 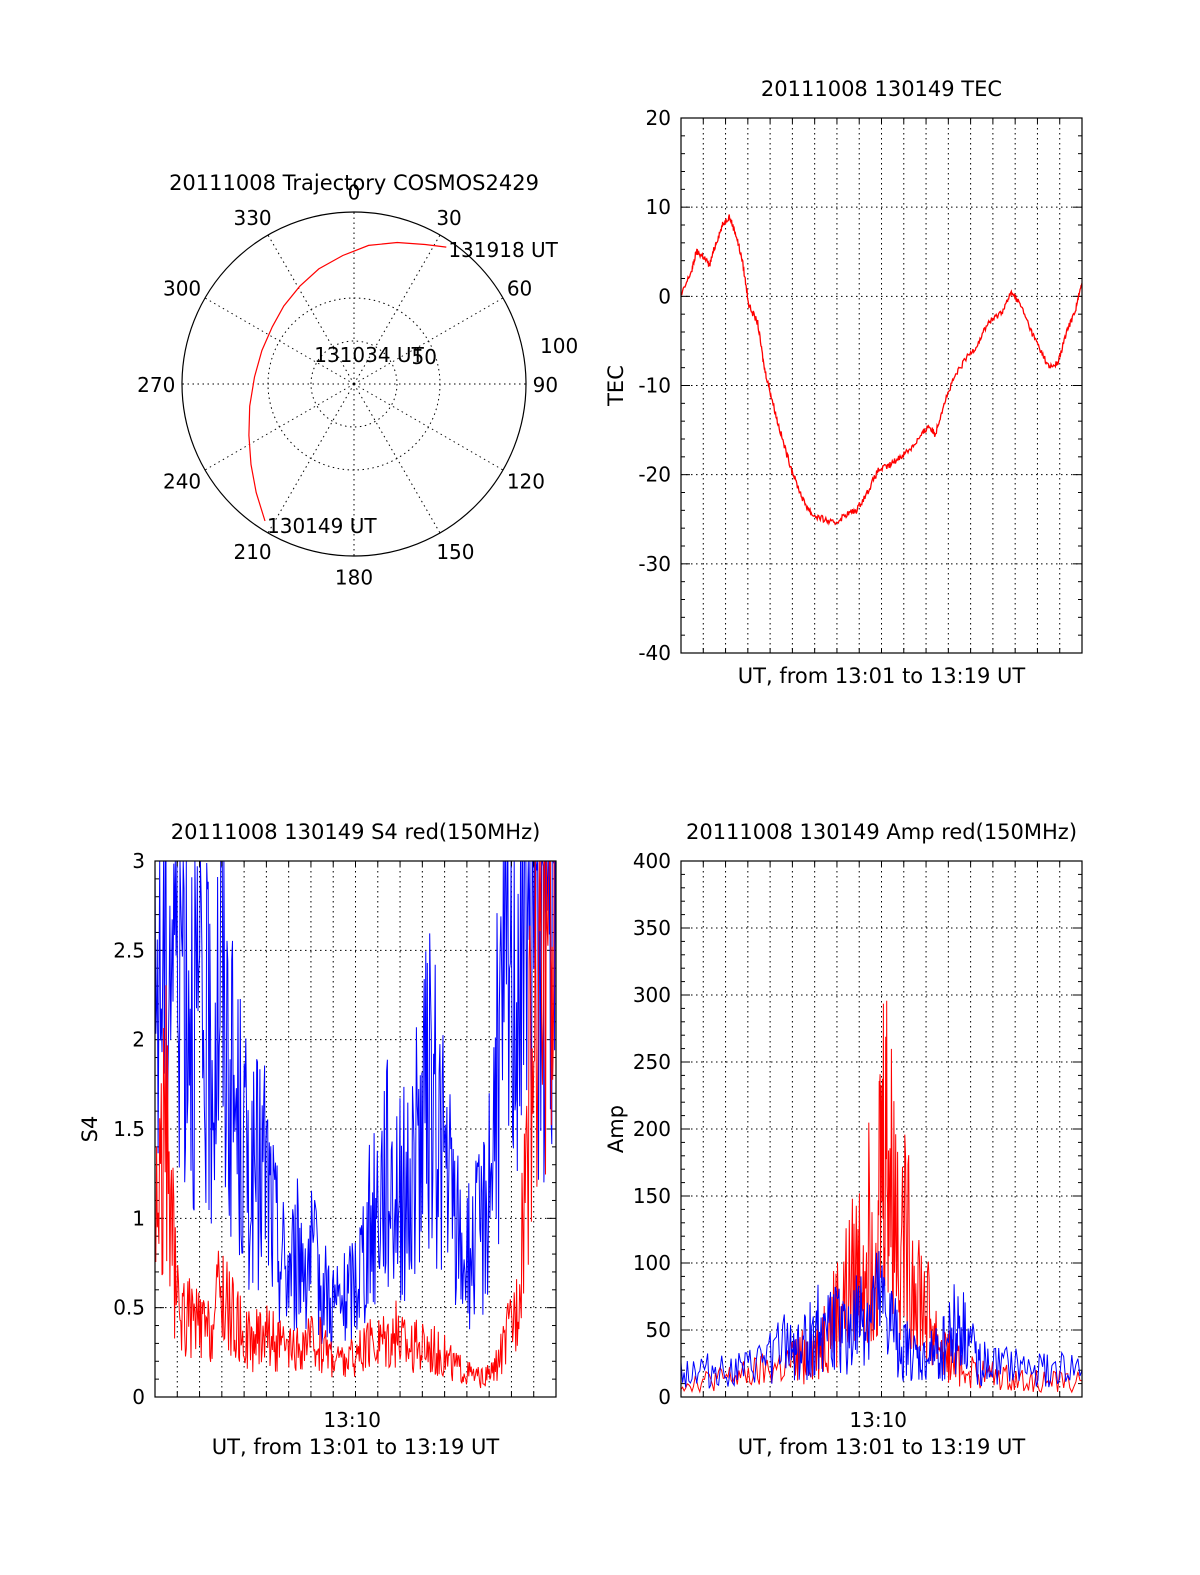 What do you see at coordinates (129, 950) in the screenshot?
I see `y-tick-label: 2.5` at bounding box center [129, 950].